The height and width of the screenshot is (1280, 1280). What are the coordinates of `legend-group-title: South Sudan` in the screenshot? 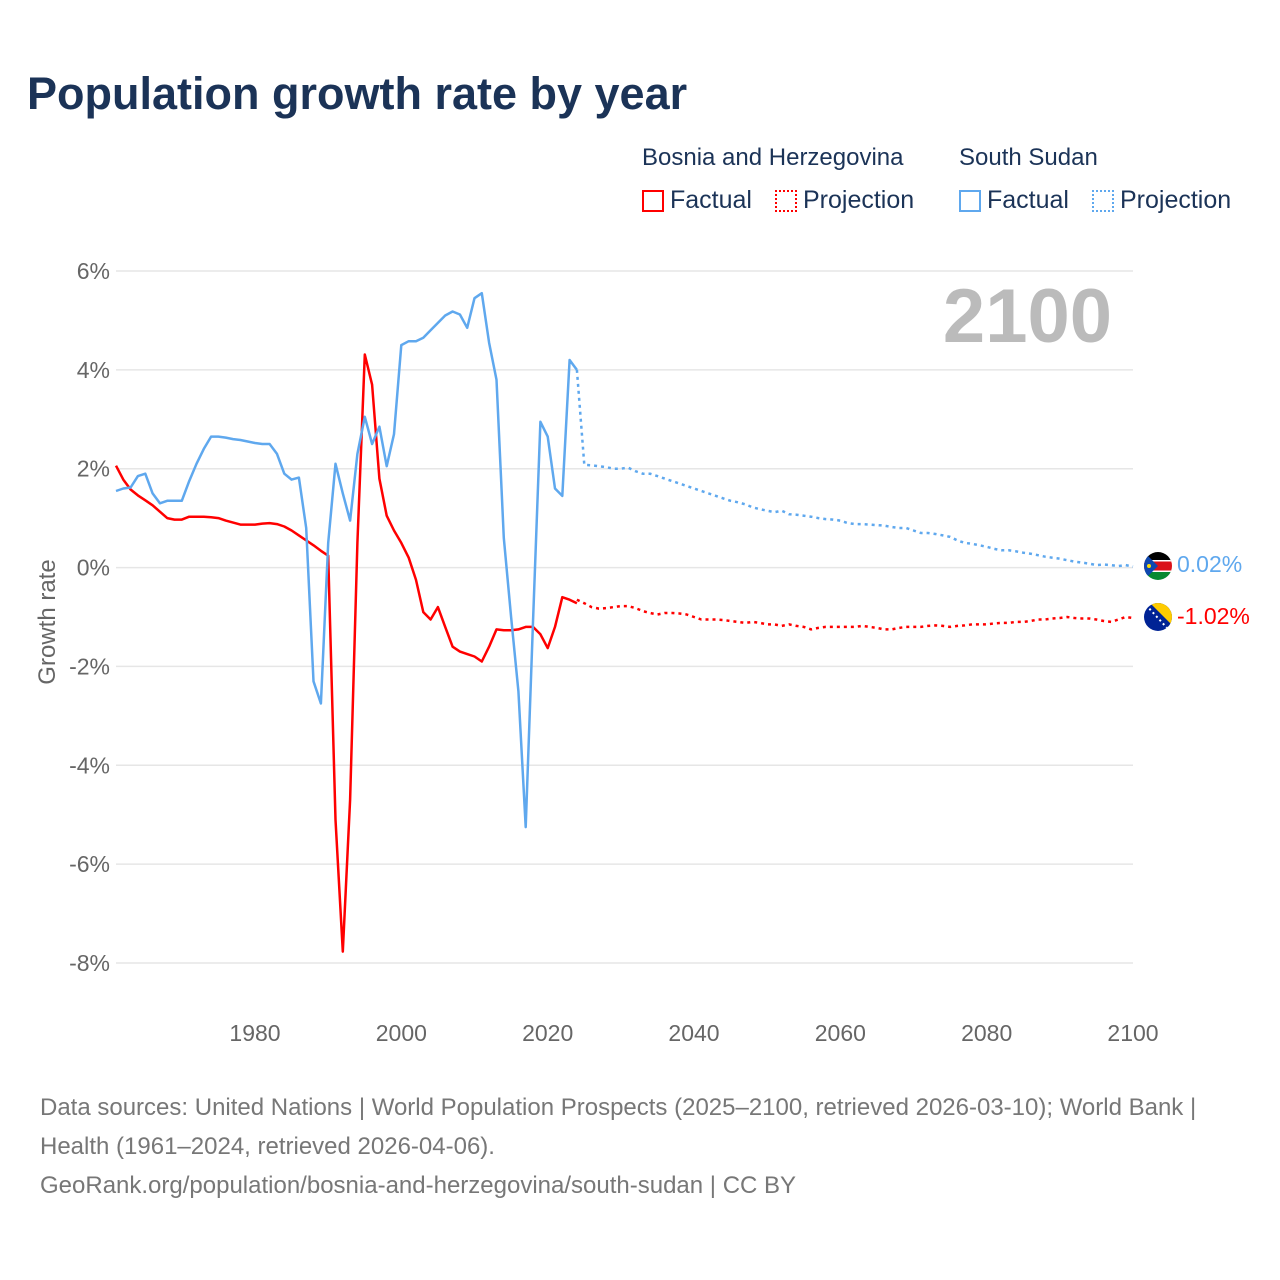 It's located at (1028, 157).